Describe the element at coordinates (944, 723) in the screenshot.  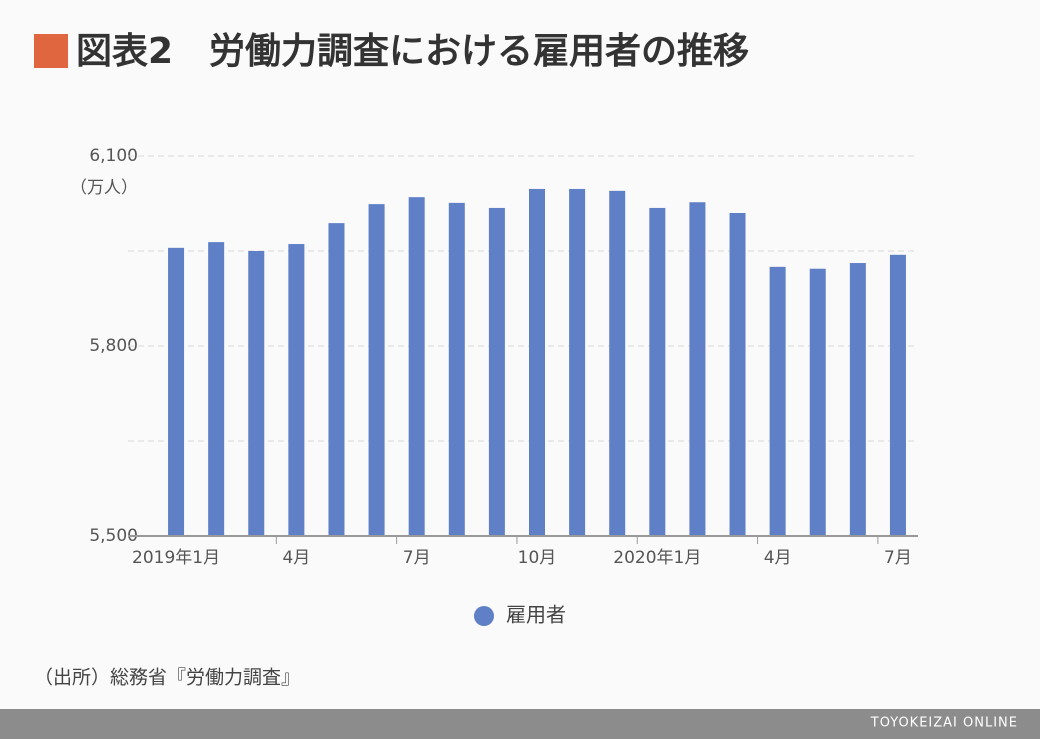
I see `footer: TOYOKEIZAI ONLINE` at that location.